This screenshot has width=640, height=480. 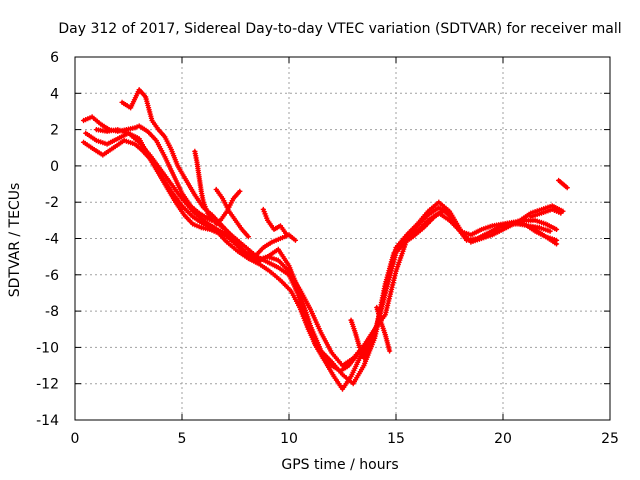 I want to click on y-tick-label: -8, so click(x=52, y=312).